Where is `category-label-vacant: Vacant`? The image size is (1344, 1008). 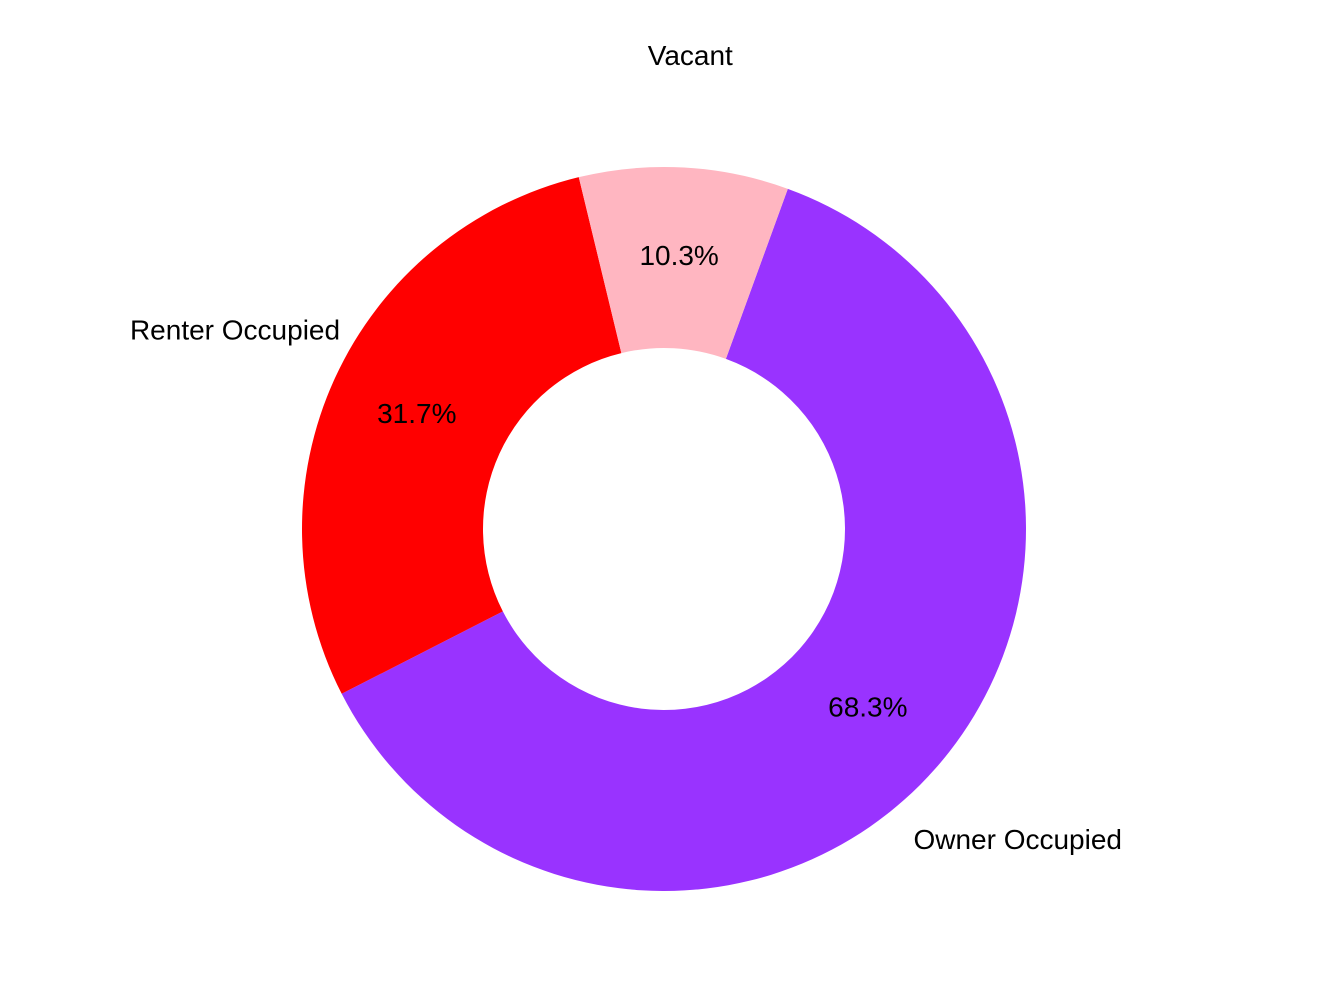 category-label-vacant: Vacant is located at coordinates (690, 55).